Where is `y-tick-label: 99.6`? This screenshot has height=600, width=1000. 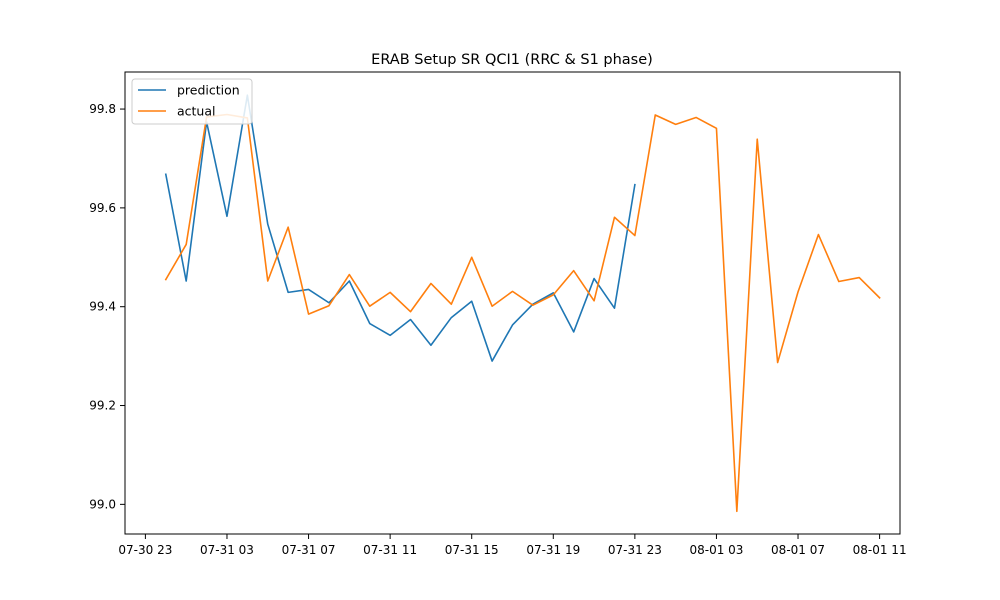
y-tick-label: 99.6 is located at coordinates (102, 208).